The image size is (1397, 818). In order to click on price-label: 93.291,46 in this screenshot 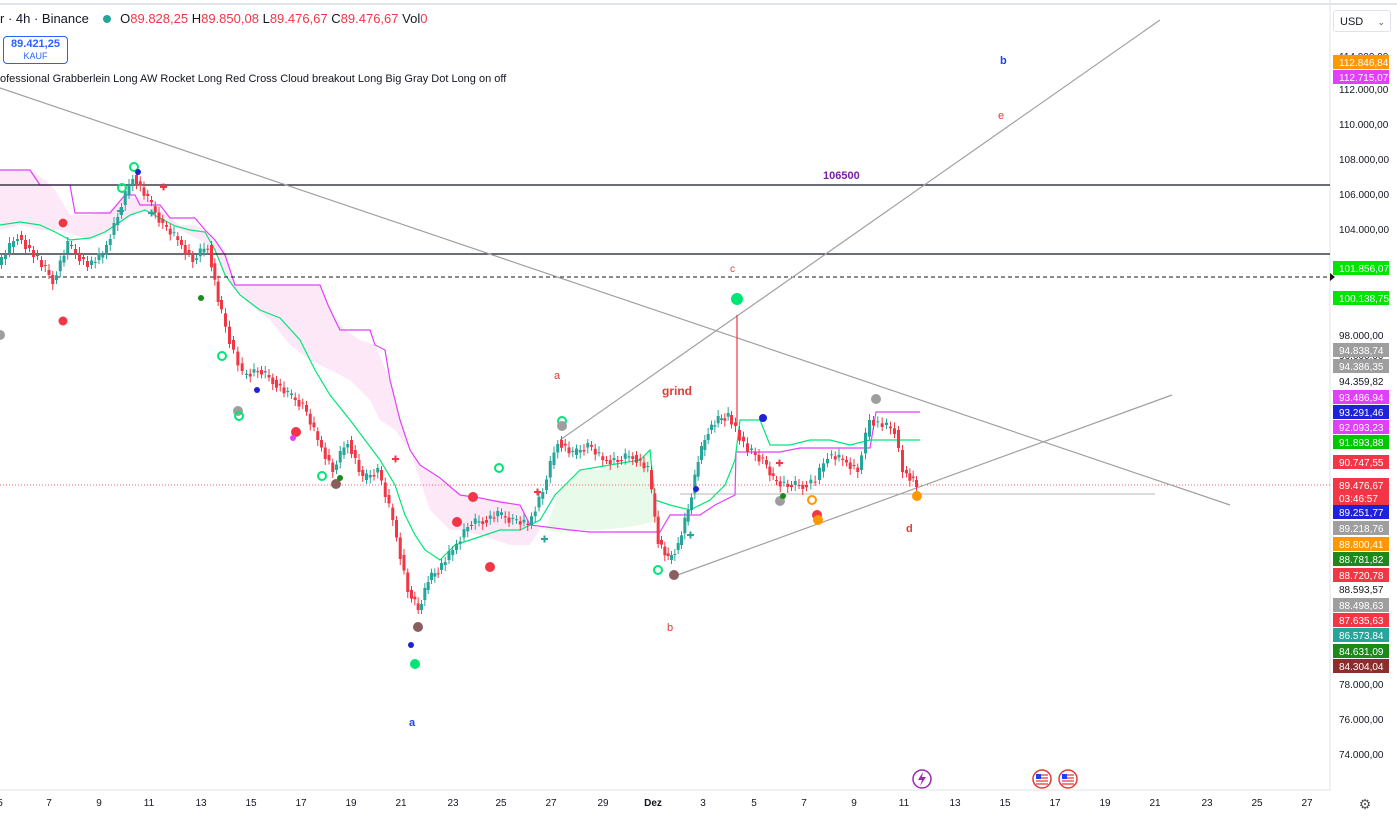, I will do `click(1361, 413)`.